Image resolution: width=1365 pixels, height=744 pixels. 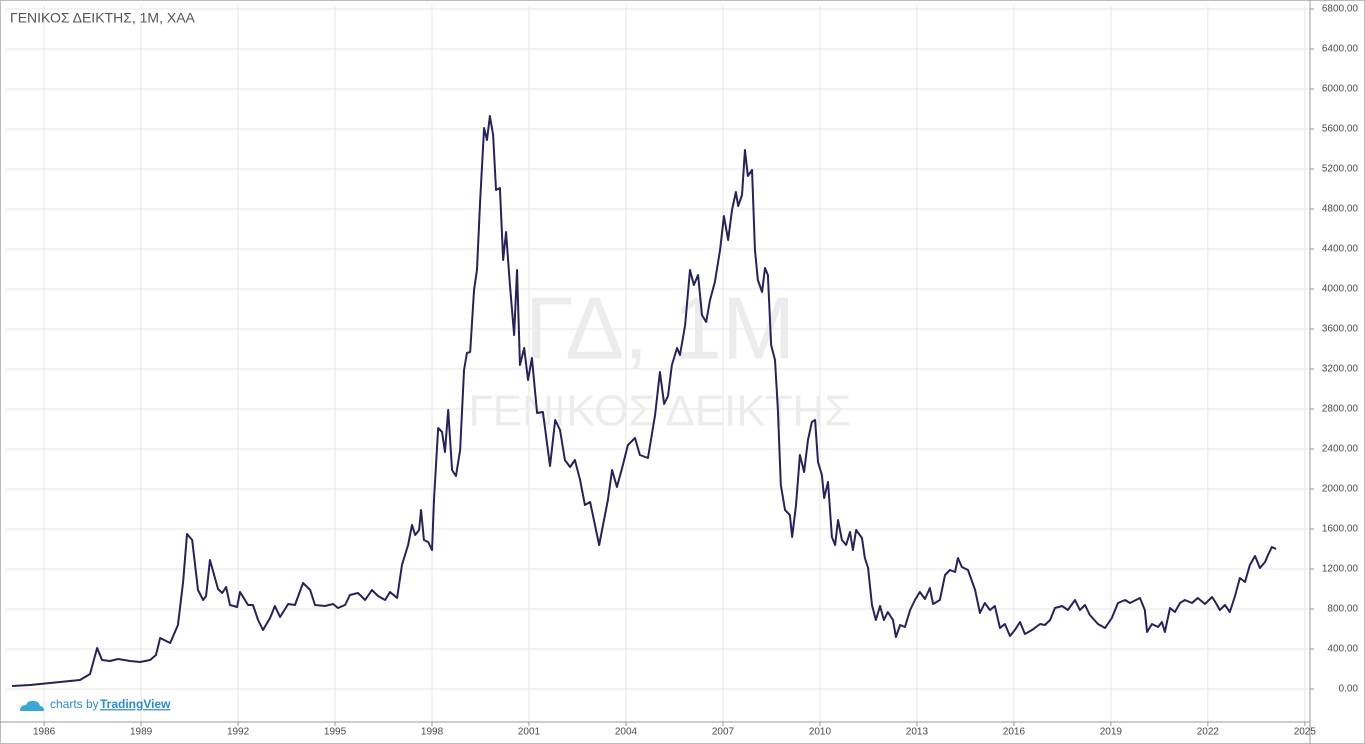 What do you see at coordinates (1342, 649) in the screenshot?
I see `y-tick-label: 400.00` at bounding box center [1342, 649].